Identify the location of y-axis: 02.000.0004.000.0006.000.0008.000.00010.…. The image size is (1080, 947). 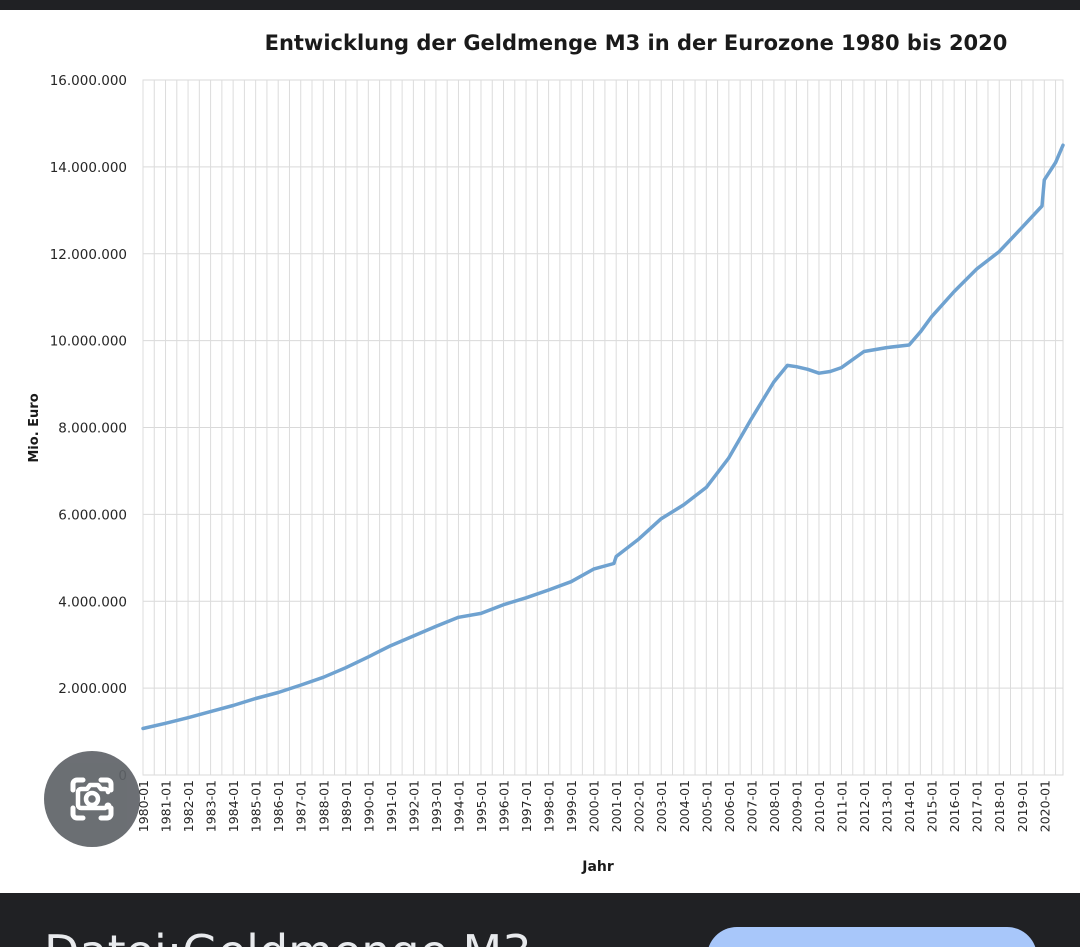
(88, 428).